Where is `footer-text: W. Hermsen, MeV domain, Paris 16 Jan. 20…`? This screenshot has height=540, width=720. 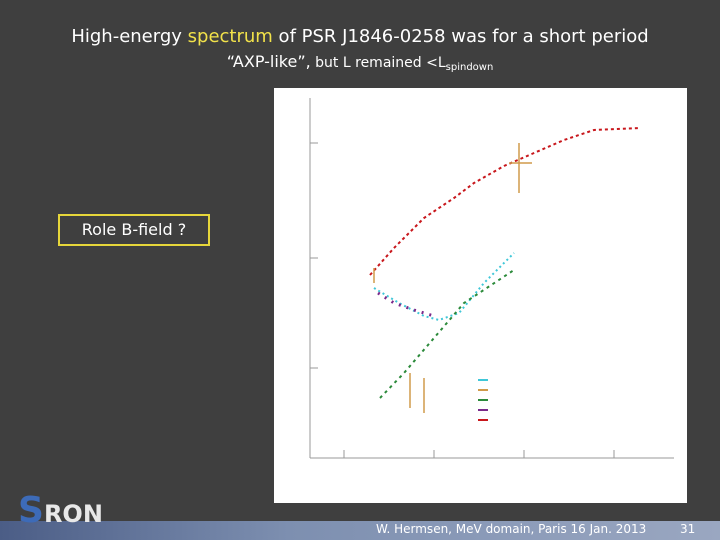 footer-text: W. Hermsen, MeV domain, Paris 16 Jan. 20… is located at coordinates (511, 529).